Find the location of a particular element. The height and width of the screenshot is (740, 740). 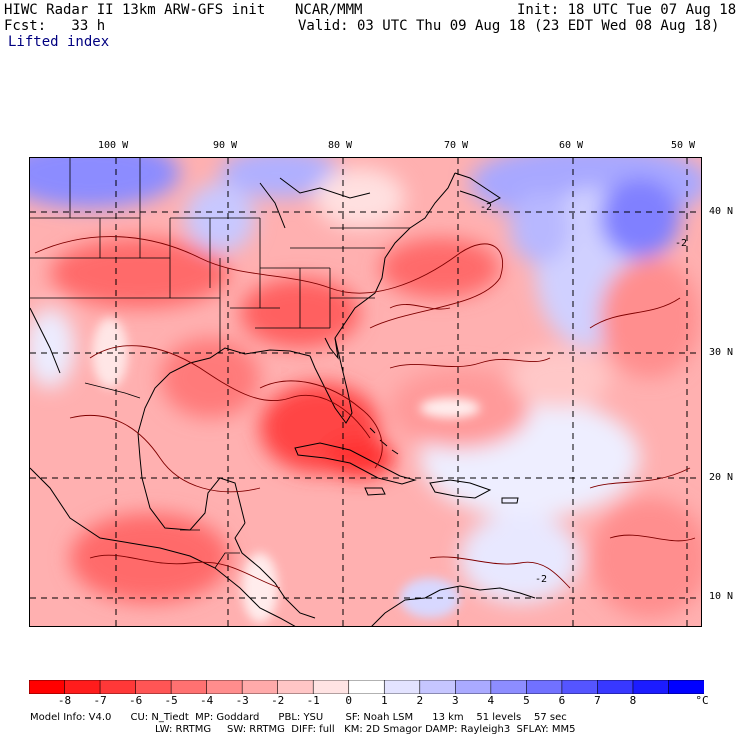

colorbar-tick-label: -3 is located at coordinates (242, 700).